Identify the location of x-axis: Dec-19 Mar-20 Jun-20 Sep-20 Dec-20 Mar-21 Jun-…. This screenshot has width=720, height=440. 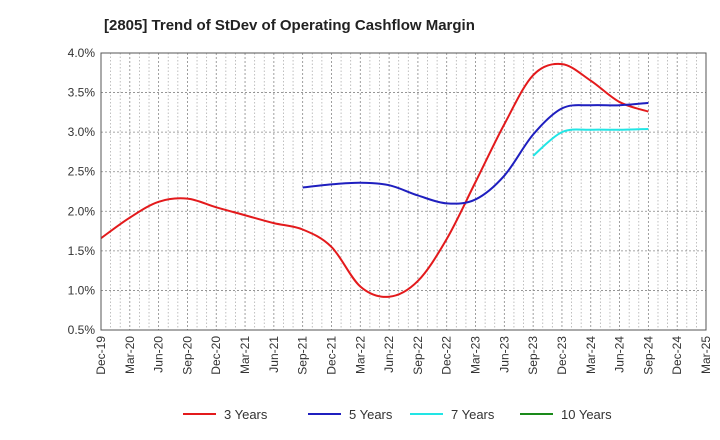
(403, 355).